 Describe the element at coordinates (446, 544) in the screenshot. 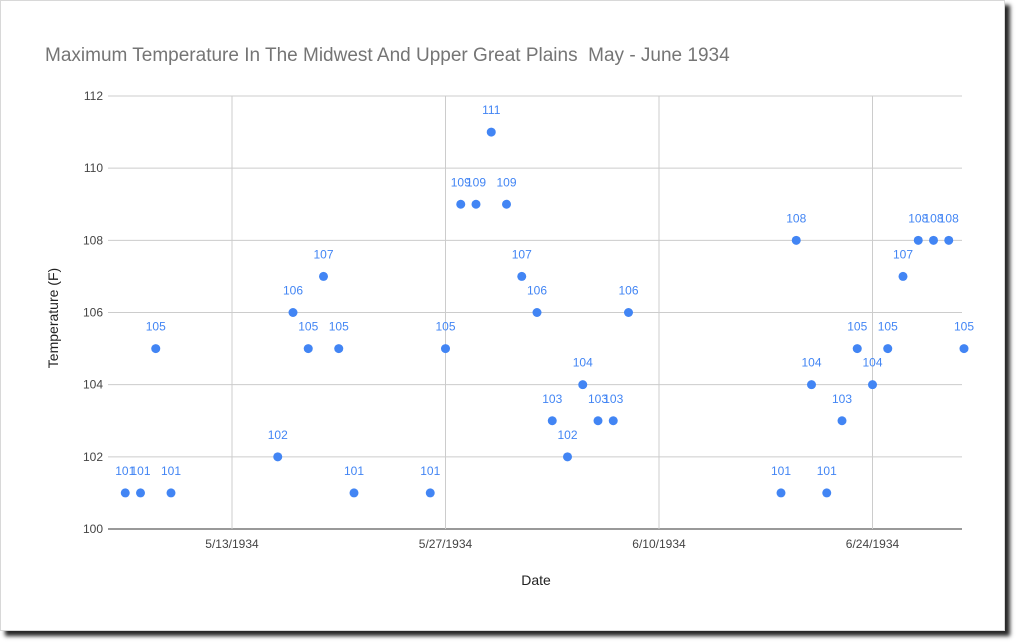

I see `x-tick-label: 5/27/1934` at that location.